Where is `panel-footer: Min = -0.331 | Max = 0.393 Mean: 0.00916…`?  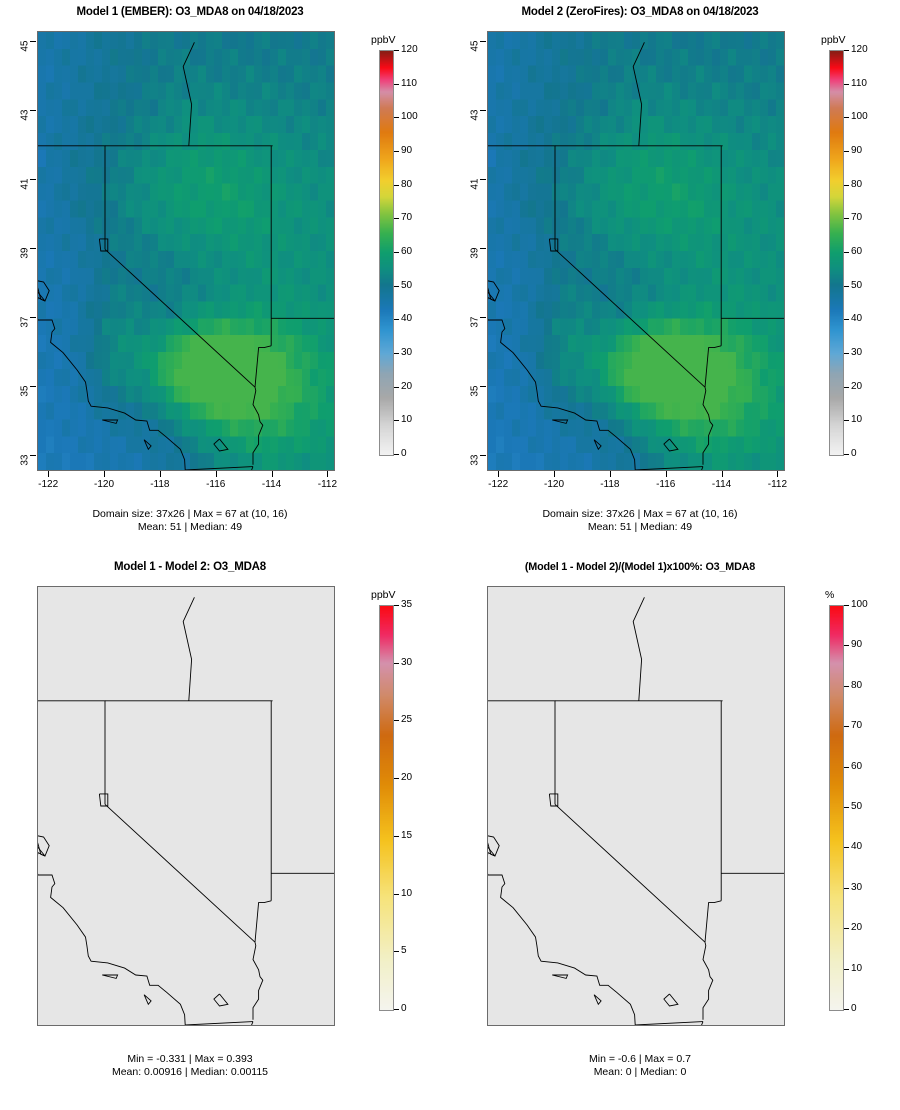
panel-footer: Min = -0.331 | Max = 0.393 Mean: 0.00916… is located at coordinates (190, 1066).